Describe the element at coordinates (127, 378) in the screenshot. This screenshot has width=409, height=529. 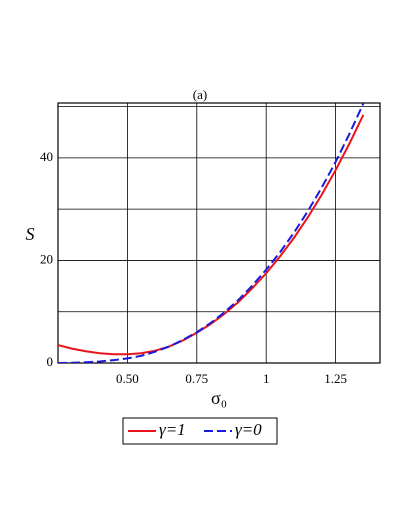
I see `x-tick-label: 0.50` at that location.